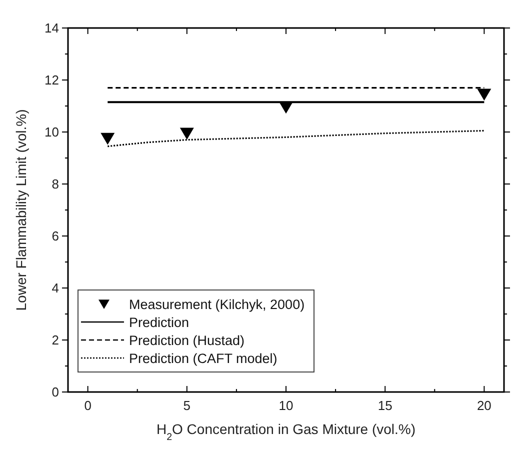 Image resolution: width=526 pixels, height=457 pixels. What do you see at coordinates (286, 431) in the screenshot?
I see `x-axis-title: H$_{2}$O Concentration in Gas Mixture (vol.%)` at bounding box center [286, 431].